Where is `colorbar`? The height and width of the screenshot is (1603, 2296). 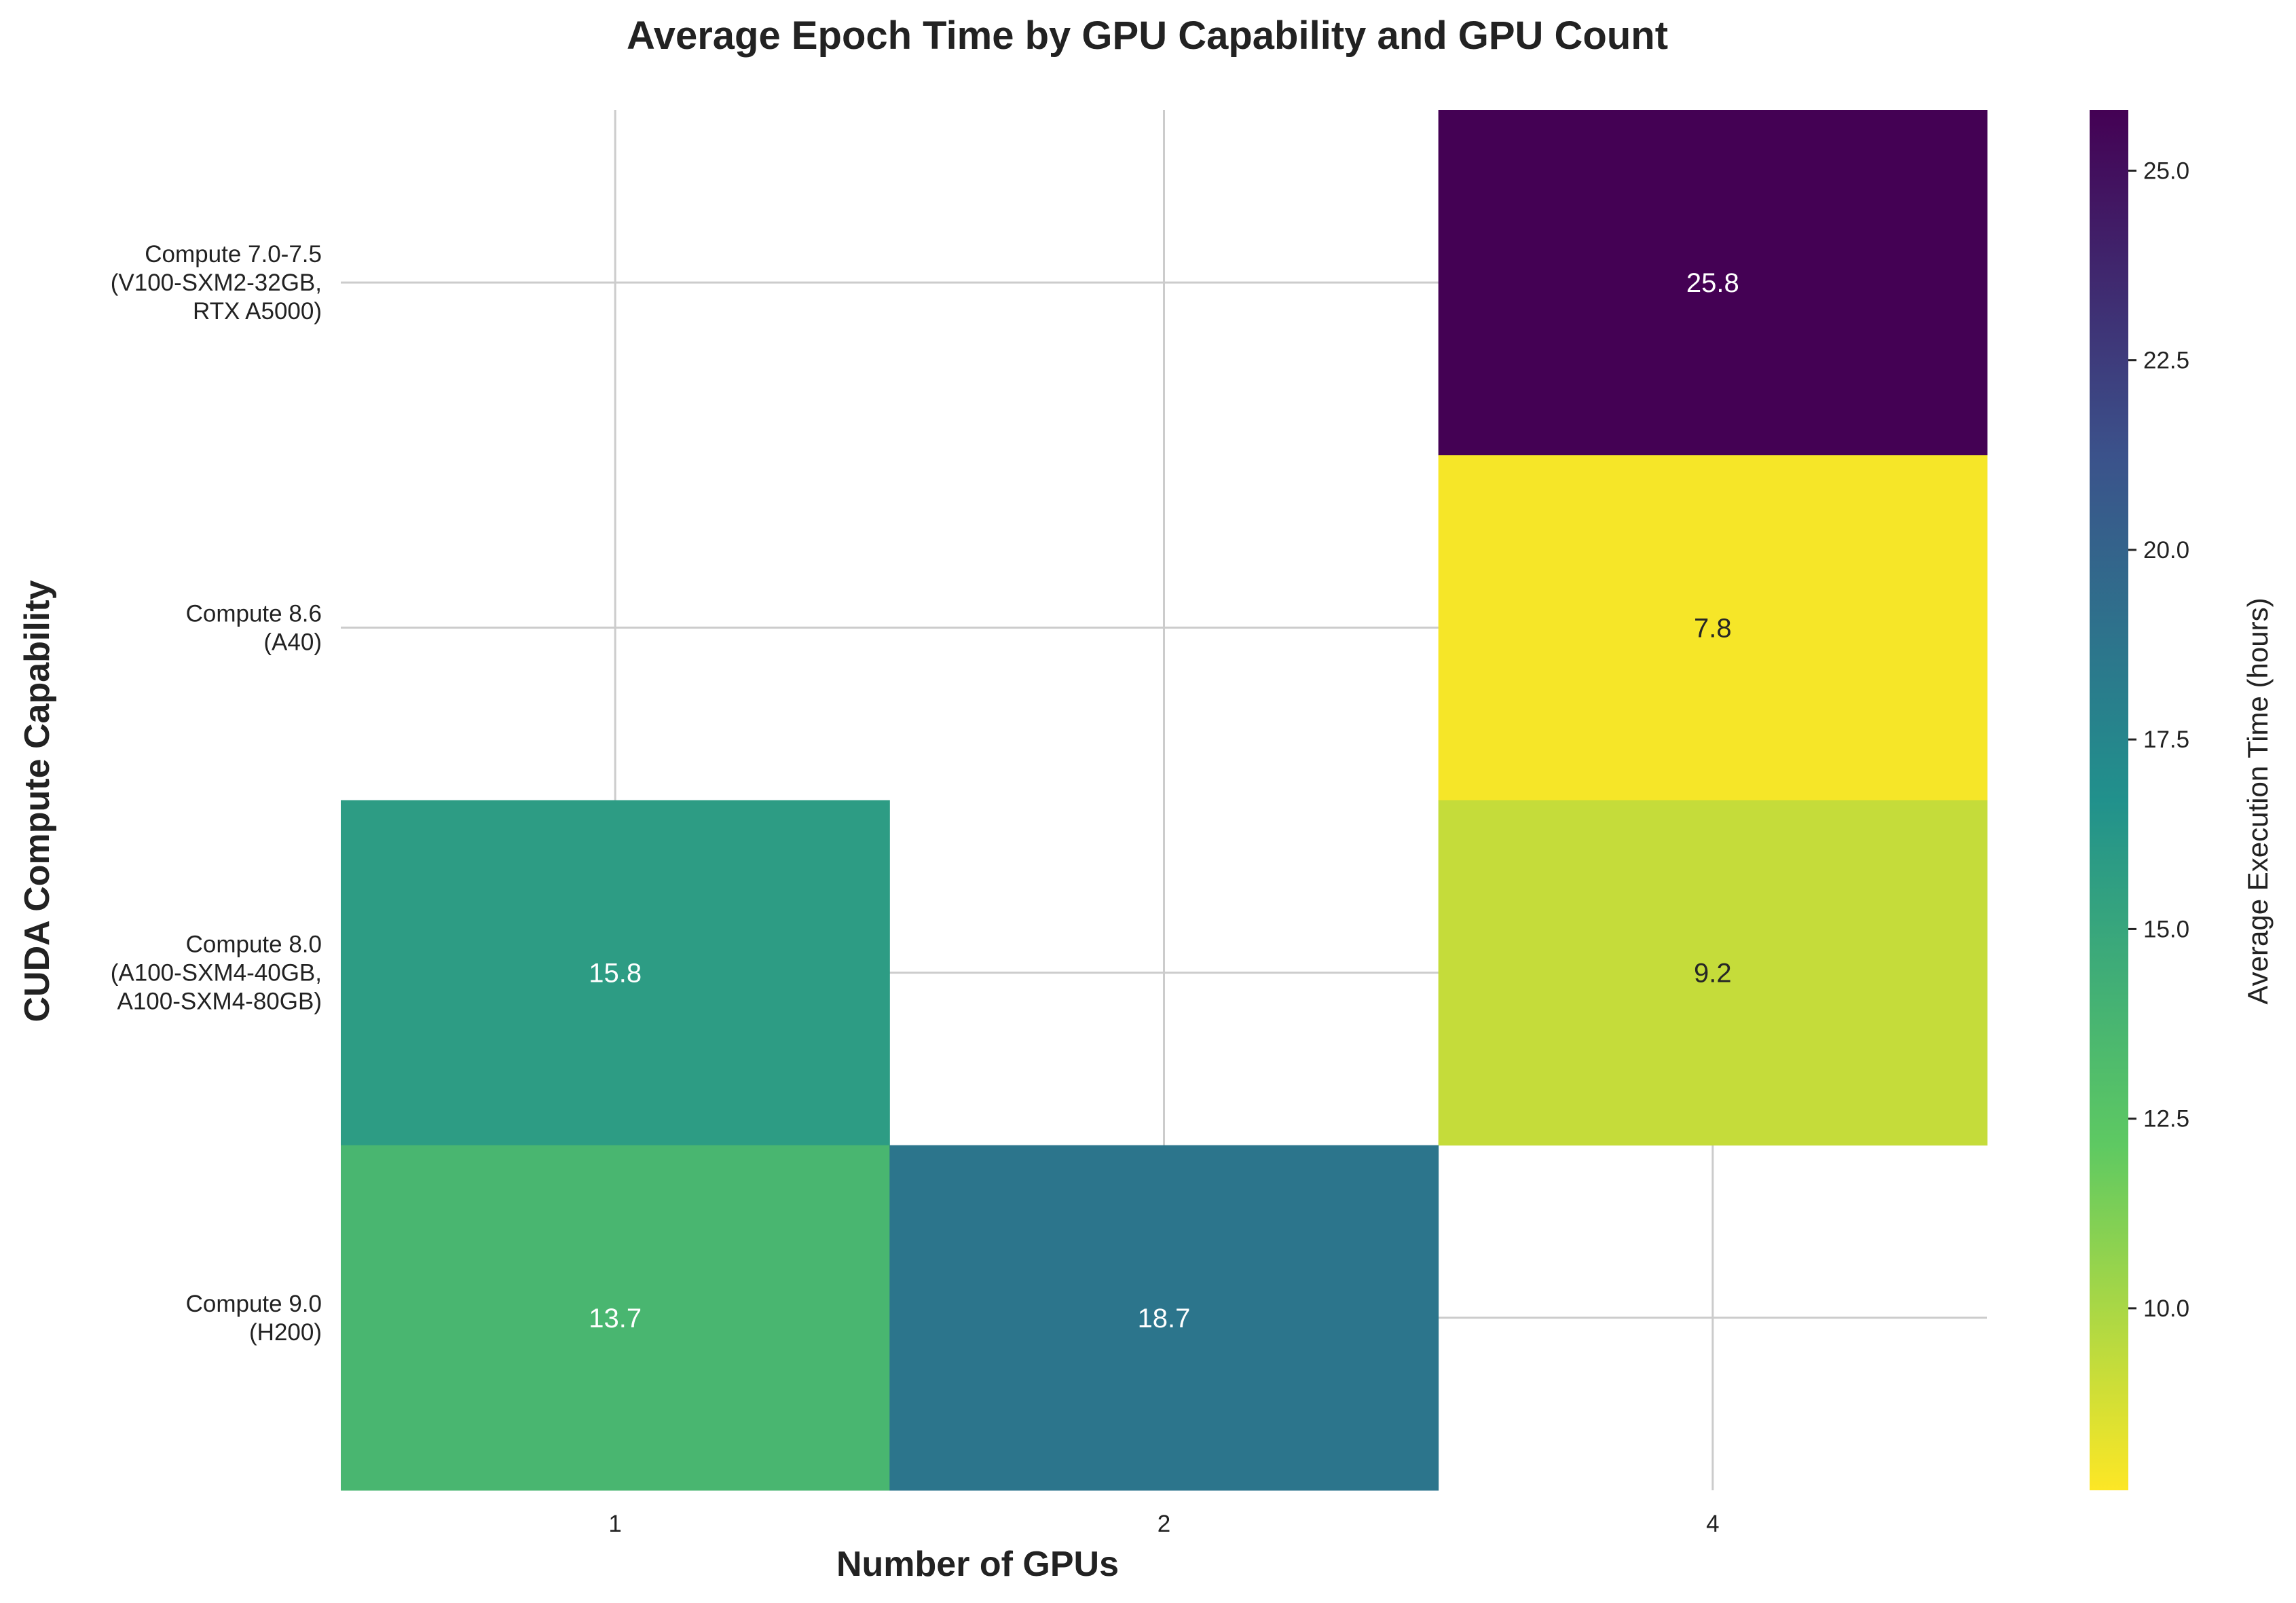 colorbar is located at coordinates (2109, 800).